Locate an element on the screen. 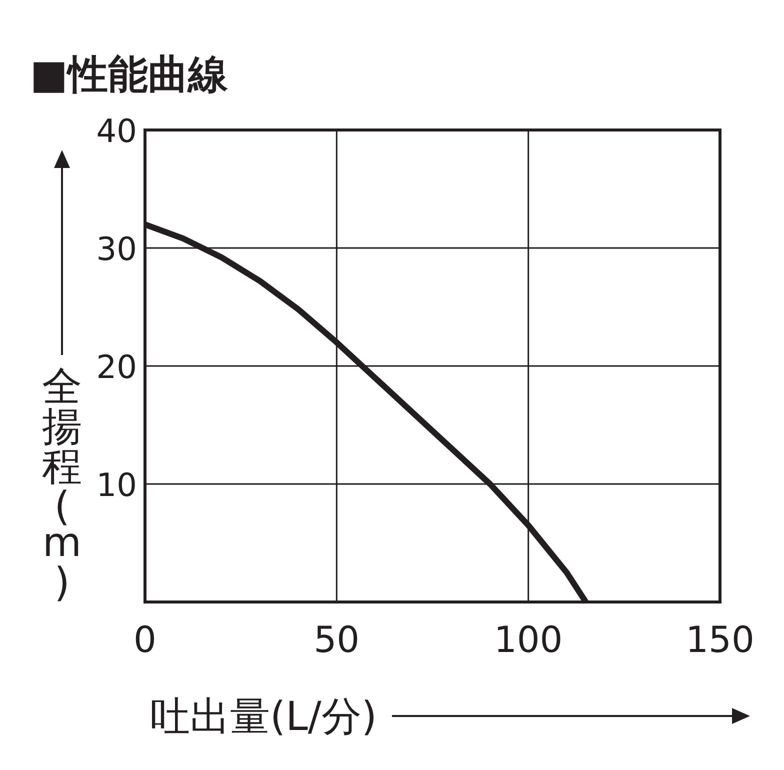 Image resolution: width=784 pixels, height=770 pixels. y-tick-label: 30 is located at coordinates (116, 249).